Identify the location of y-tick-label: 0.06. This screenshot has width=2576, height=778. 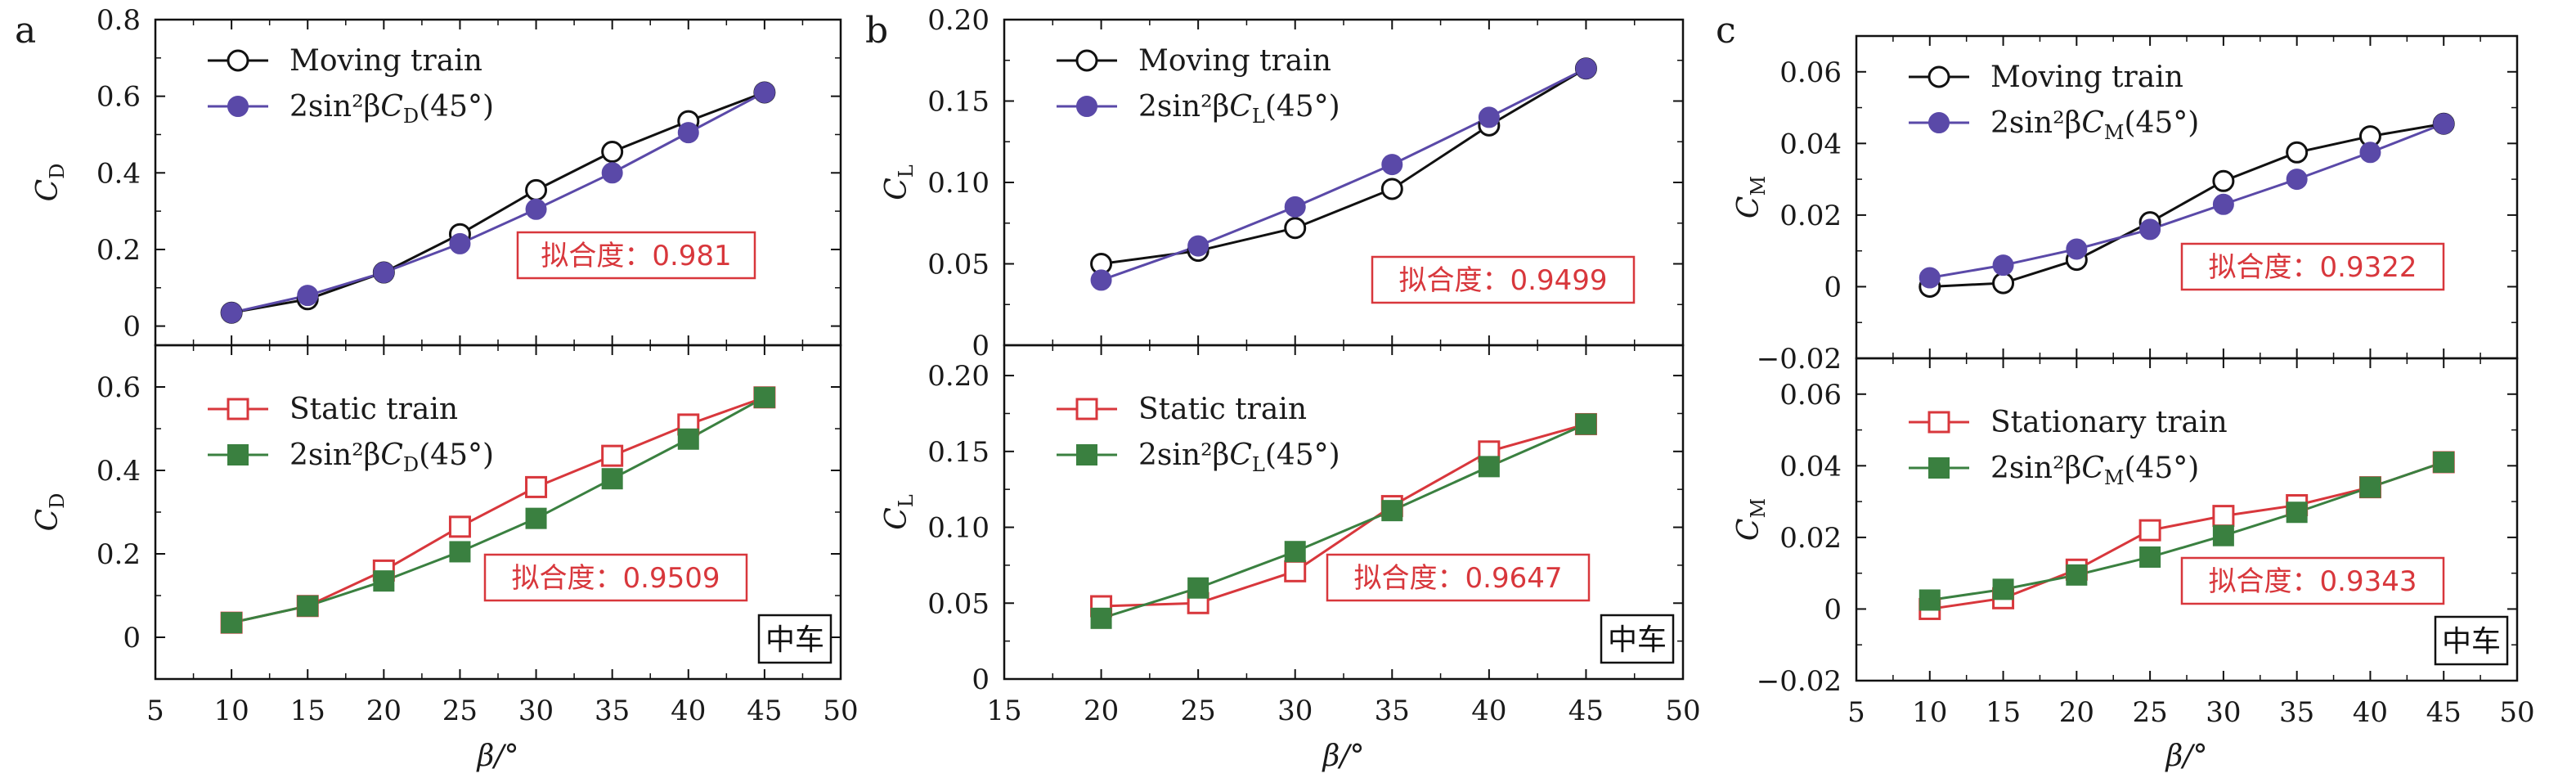
(1810, 395).